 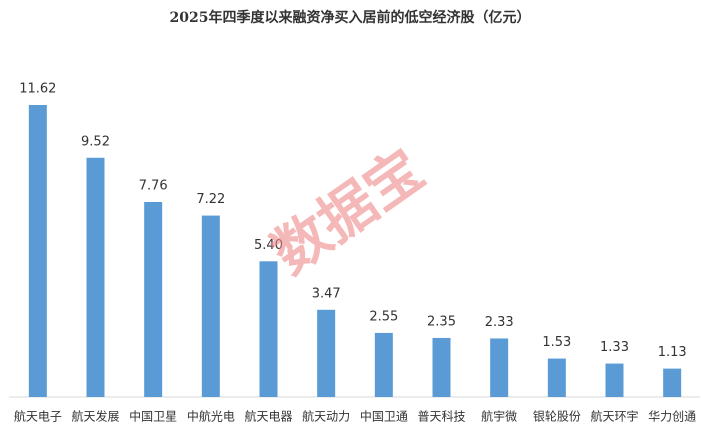 What do you see at coordinates (268, 416) in the screenshot?
I see `x-tick-label: 航天电器` at bounding box center [268, 416].